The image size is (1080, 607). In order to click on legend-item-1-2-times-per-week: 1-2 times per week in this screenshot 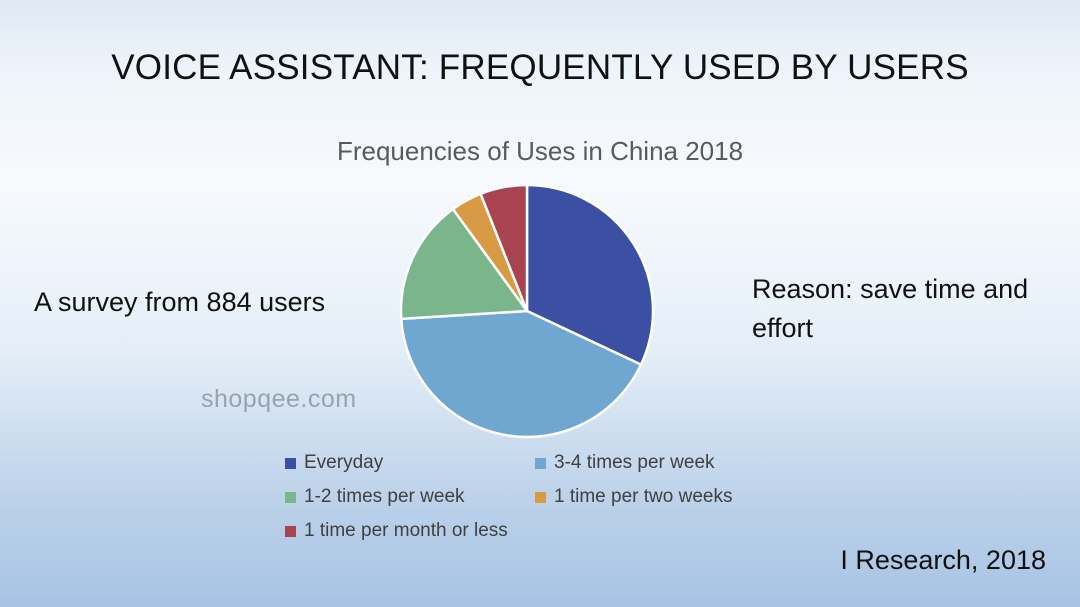, I will do `click(375, 497)`.